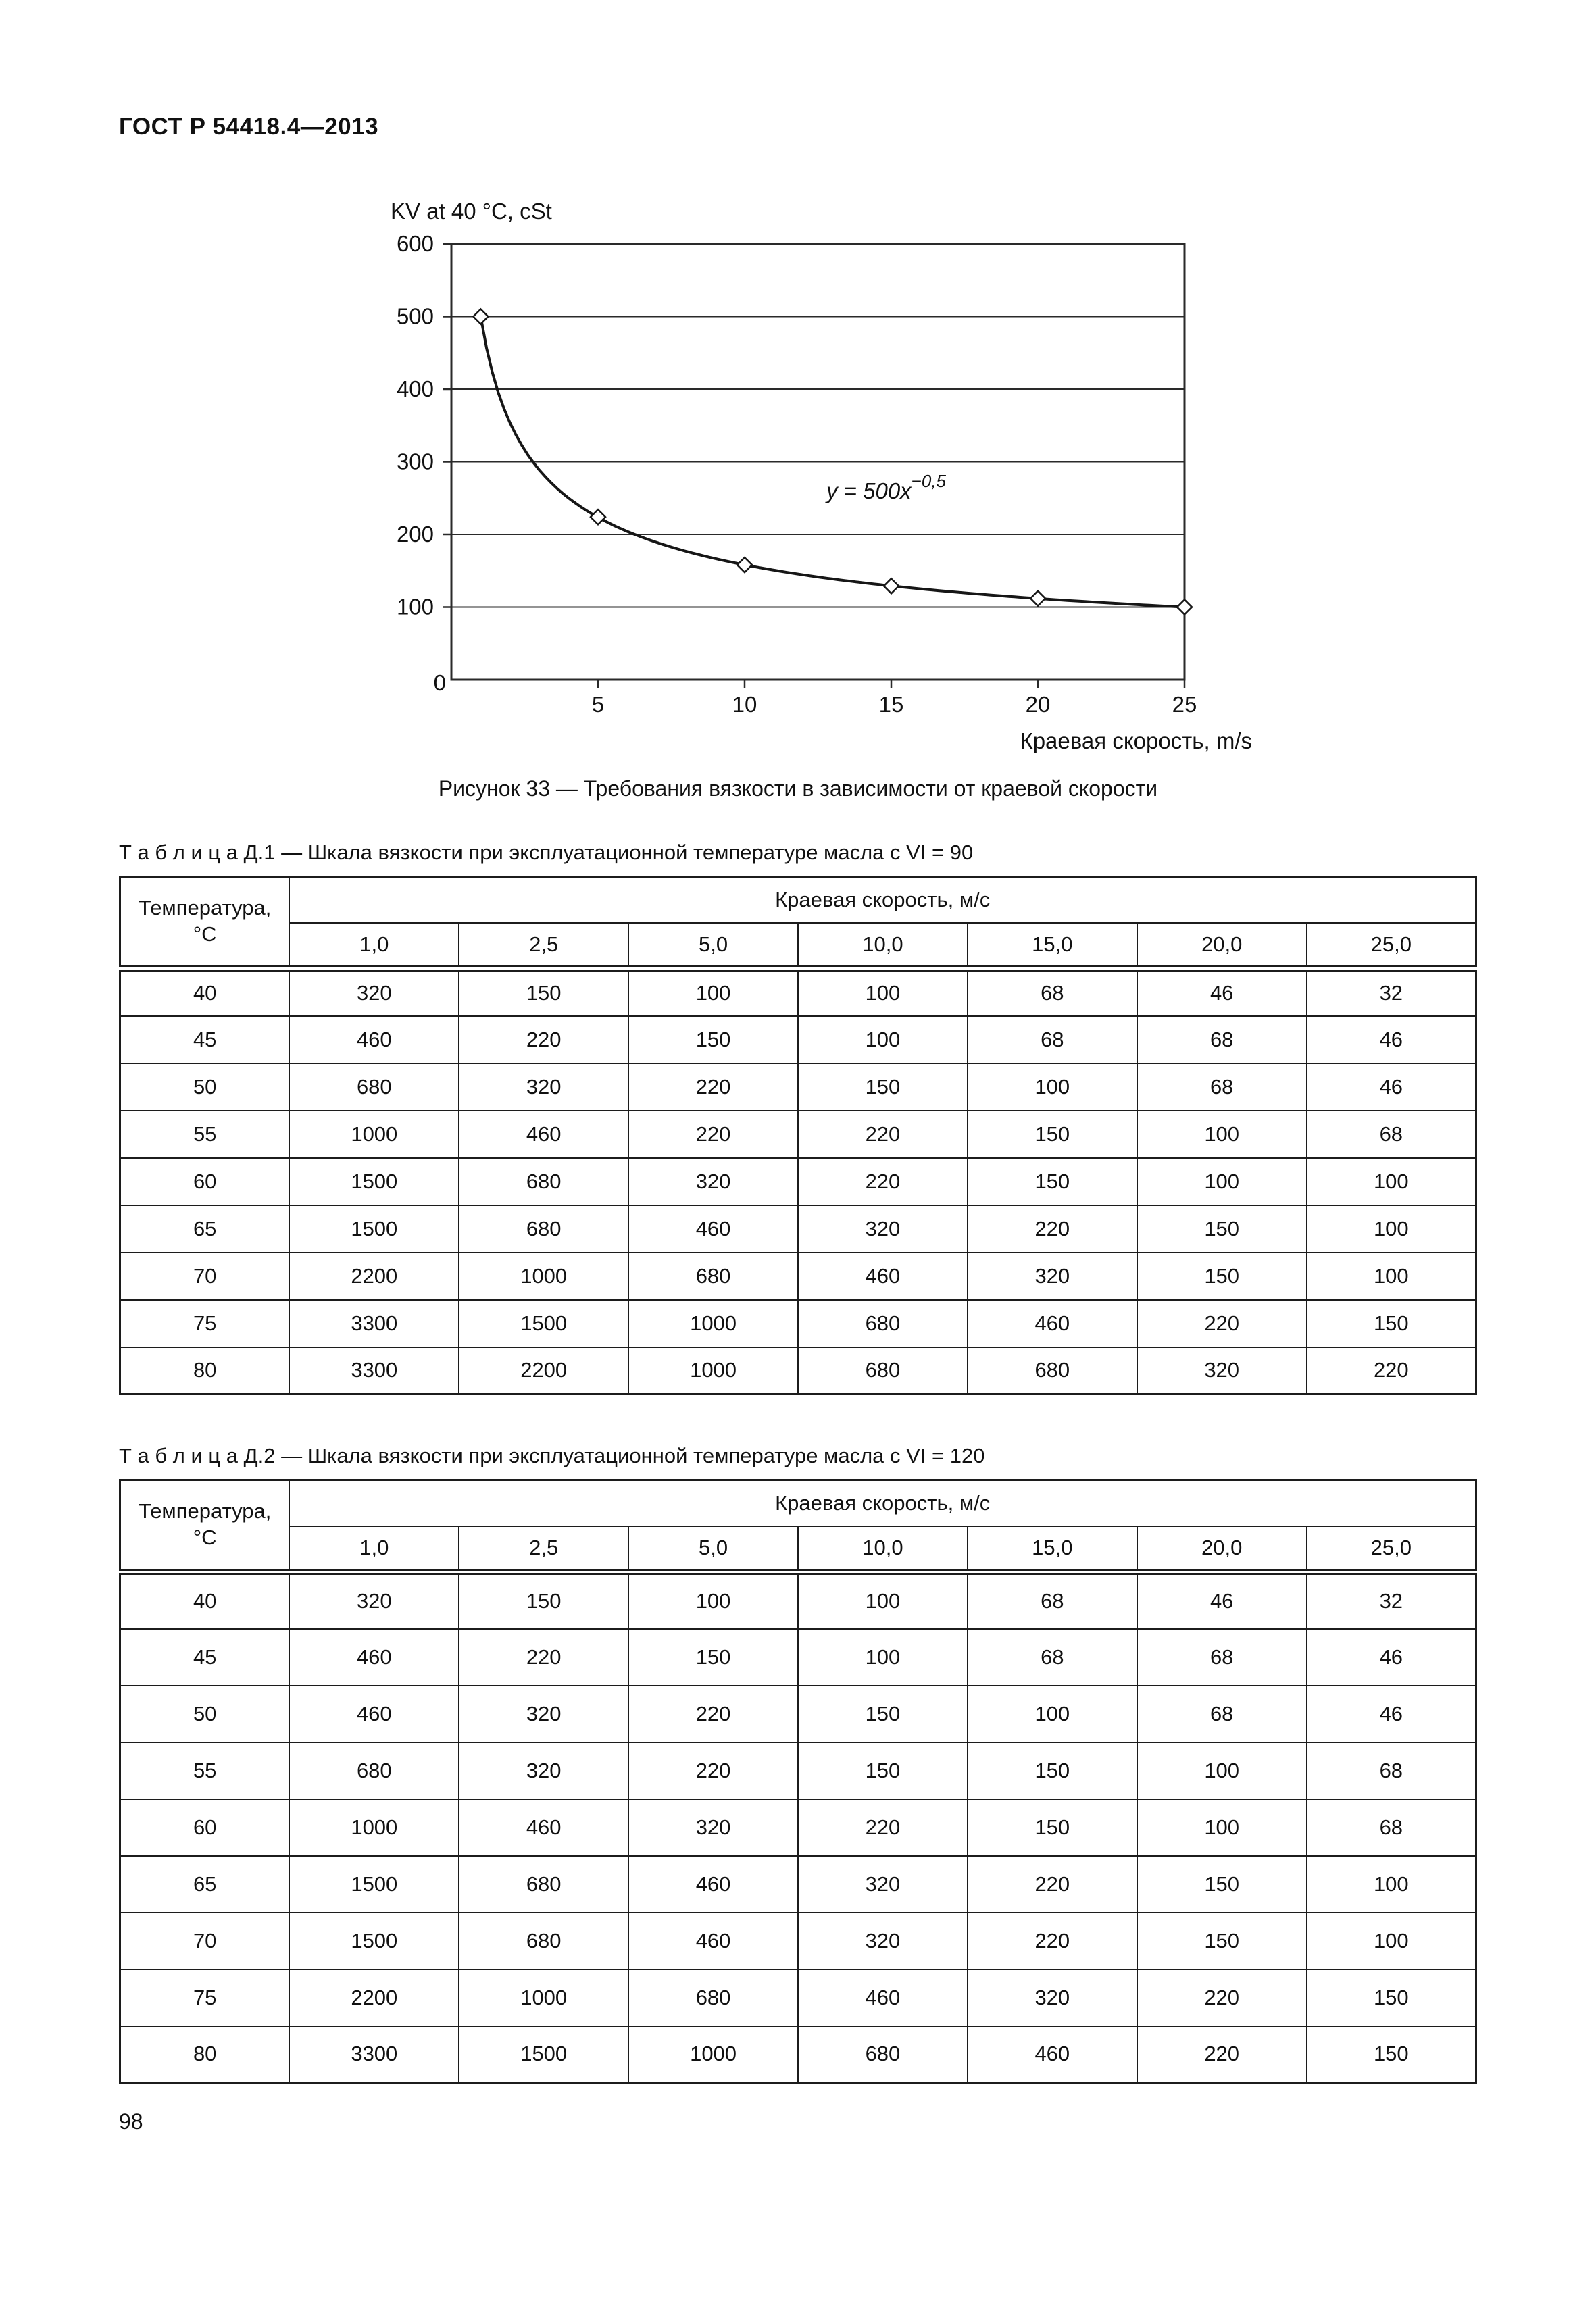 Image resolution: width=1596 pixels, height=2314 pixels. I want to click on origin-label: 0, so click(440, 682).